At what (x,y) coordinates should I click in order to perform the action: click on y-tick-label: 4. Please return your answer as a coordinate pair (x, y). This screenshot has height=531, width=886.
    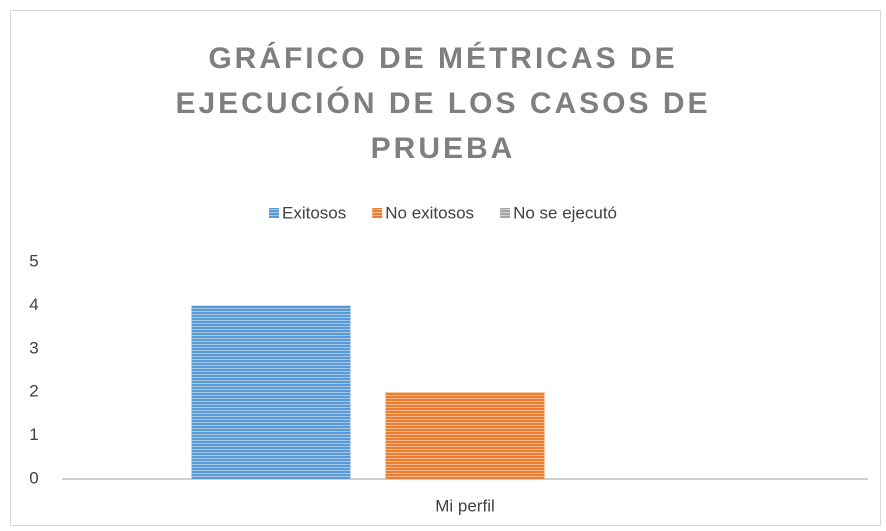
    Looking at the image, I should click on (33, 304).